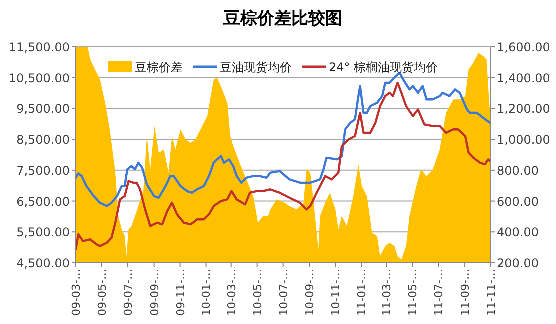 The height and width of the screenshot is (324, 556). I want to click on y-tick-label: 6,500.00, so click(43, 201).